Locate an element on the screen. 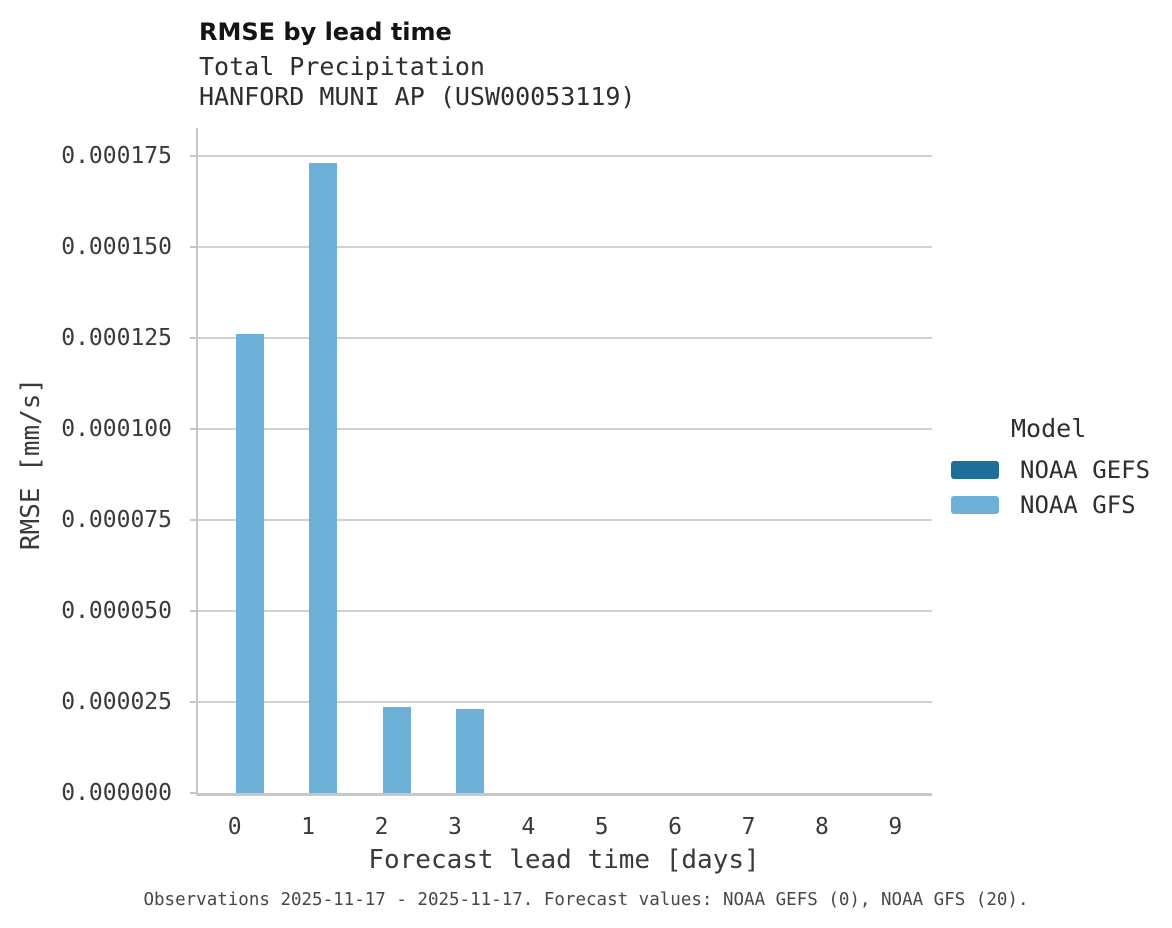  legend-item: NOAA GFS is located at coordinates (1050, 505).